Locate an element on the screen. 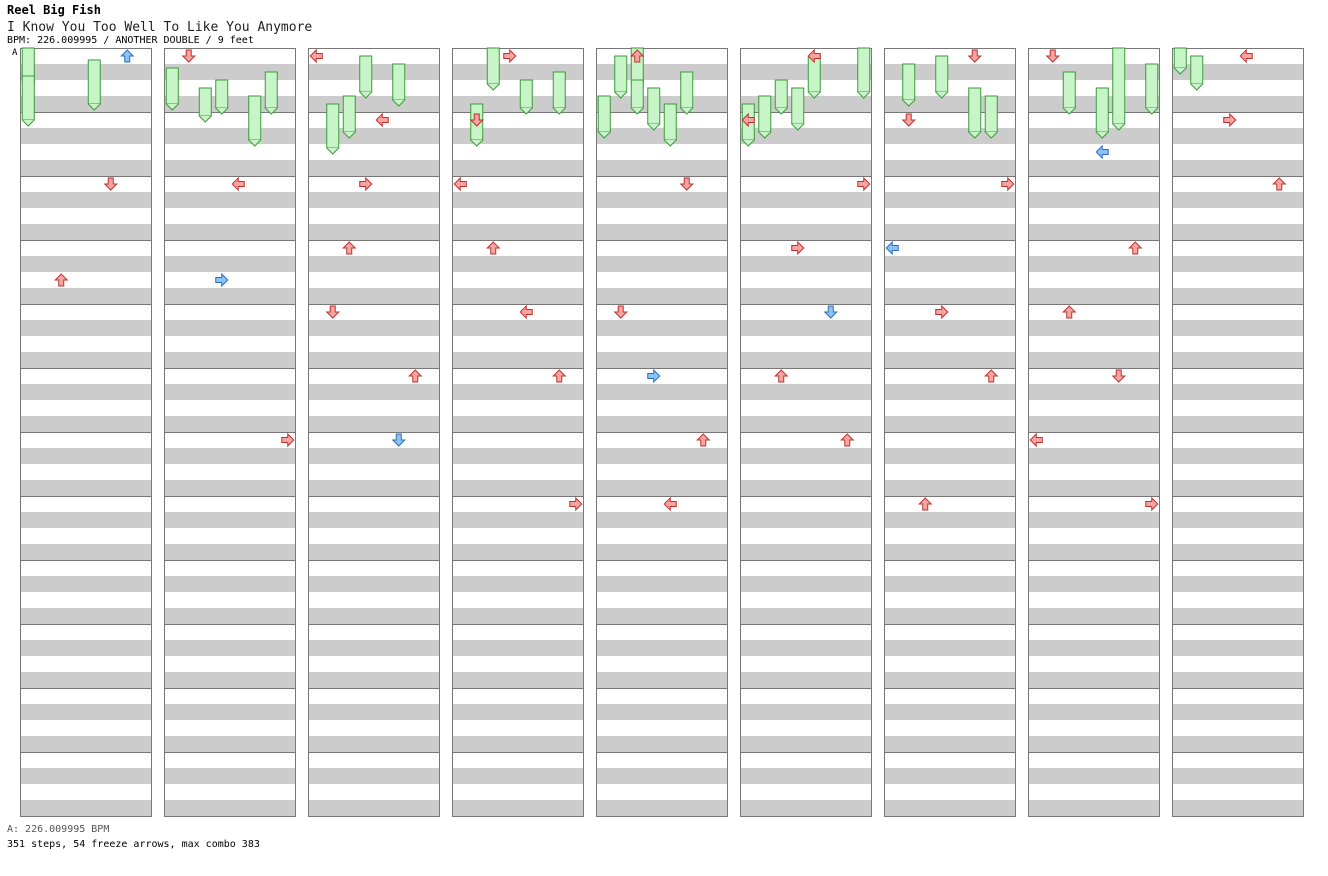 Image resolution: width=1328 pixels, height=876 pixels. bpm-marker-label: A is located at coordinates (15, 53).